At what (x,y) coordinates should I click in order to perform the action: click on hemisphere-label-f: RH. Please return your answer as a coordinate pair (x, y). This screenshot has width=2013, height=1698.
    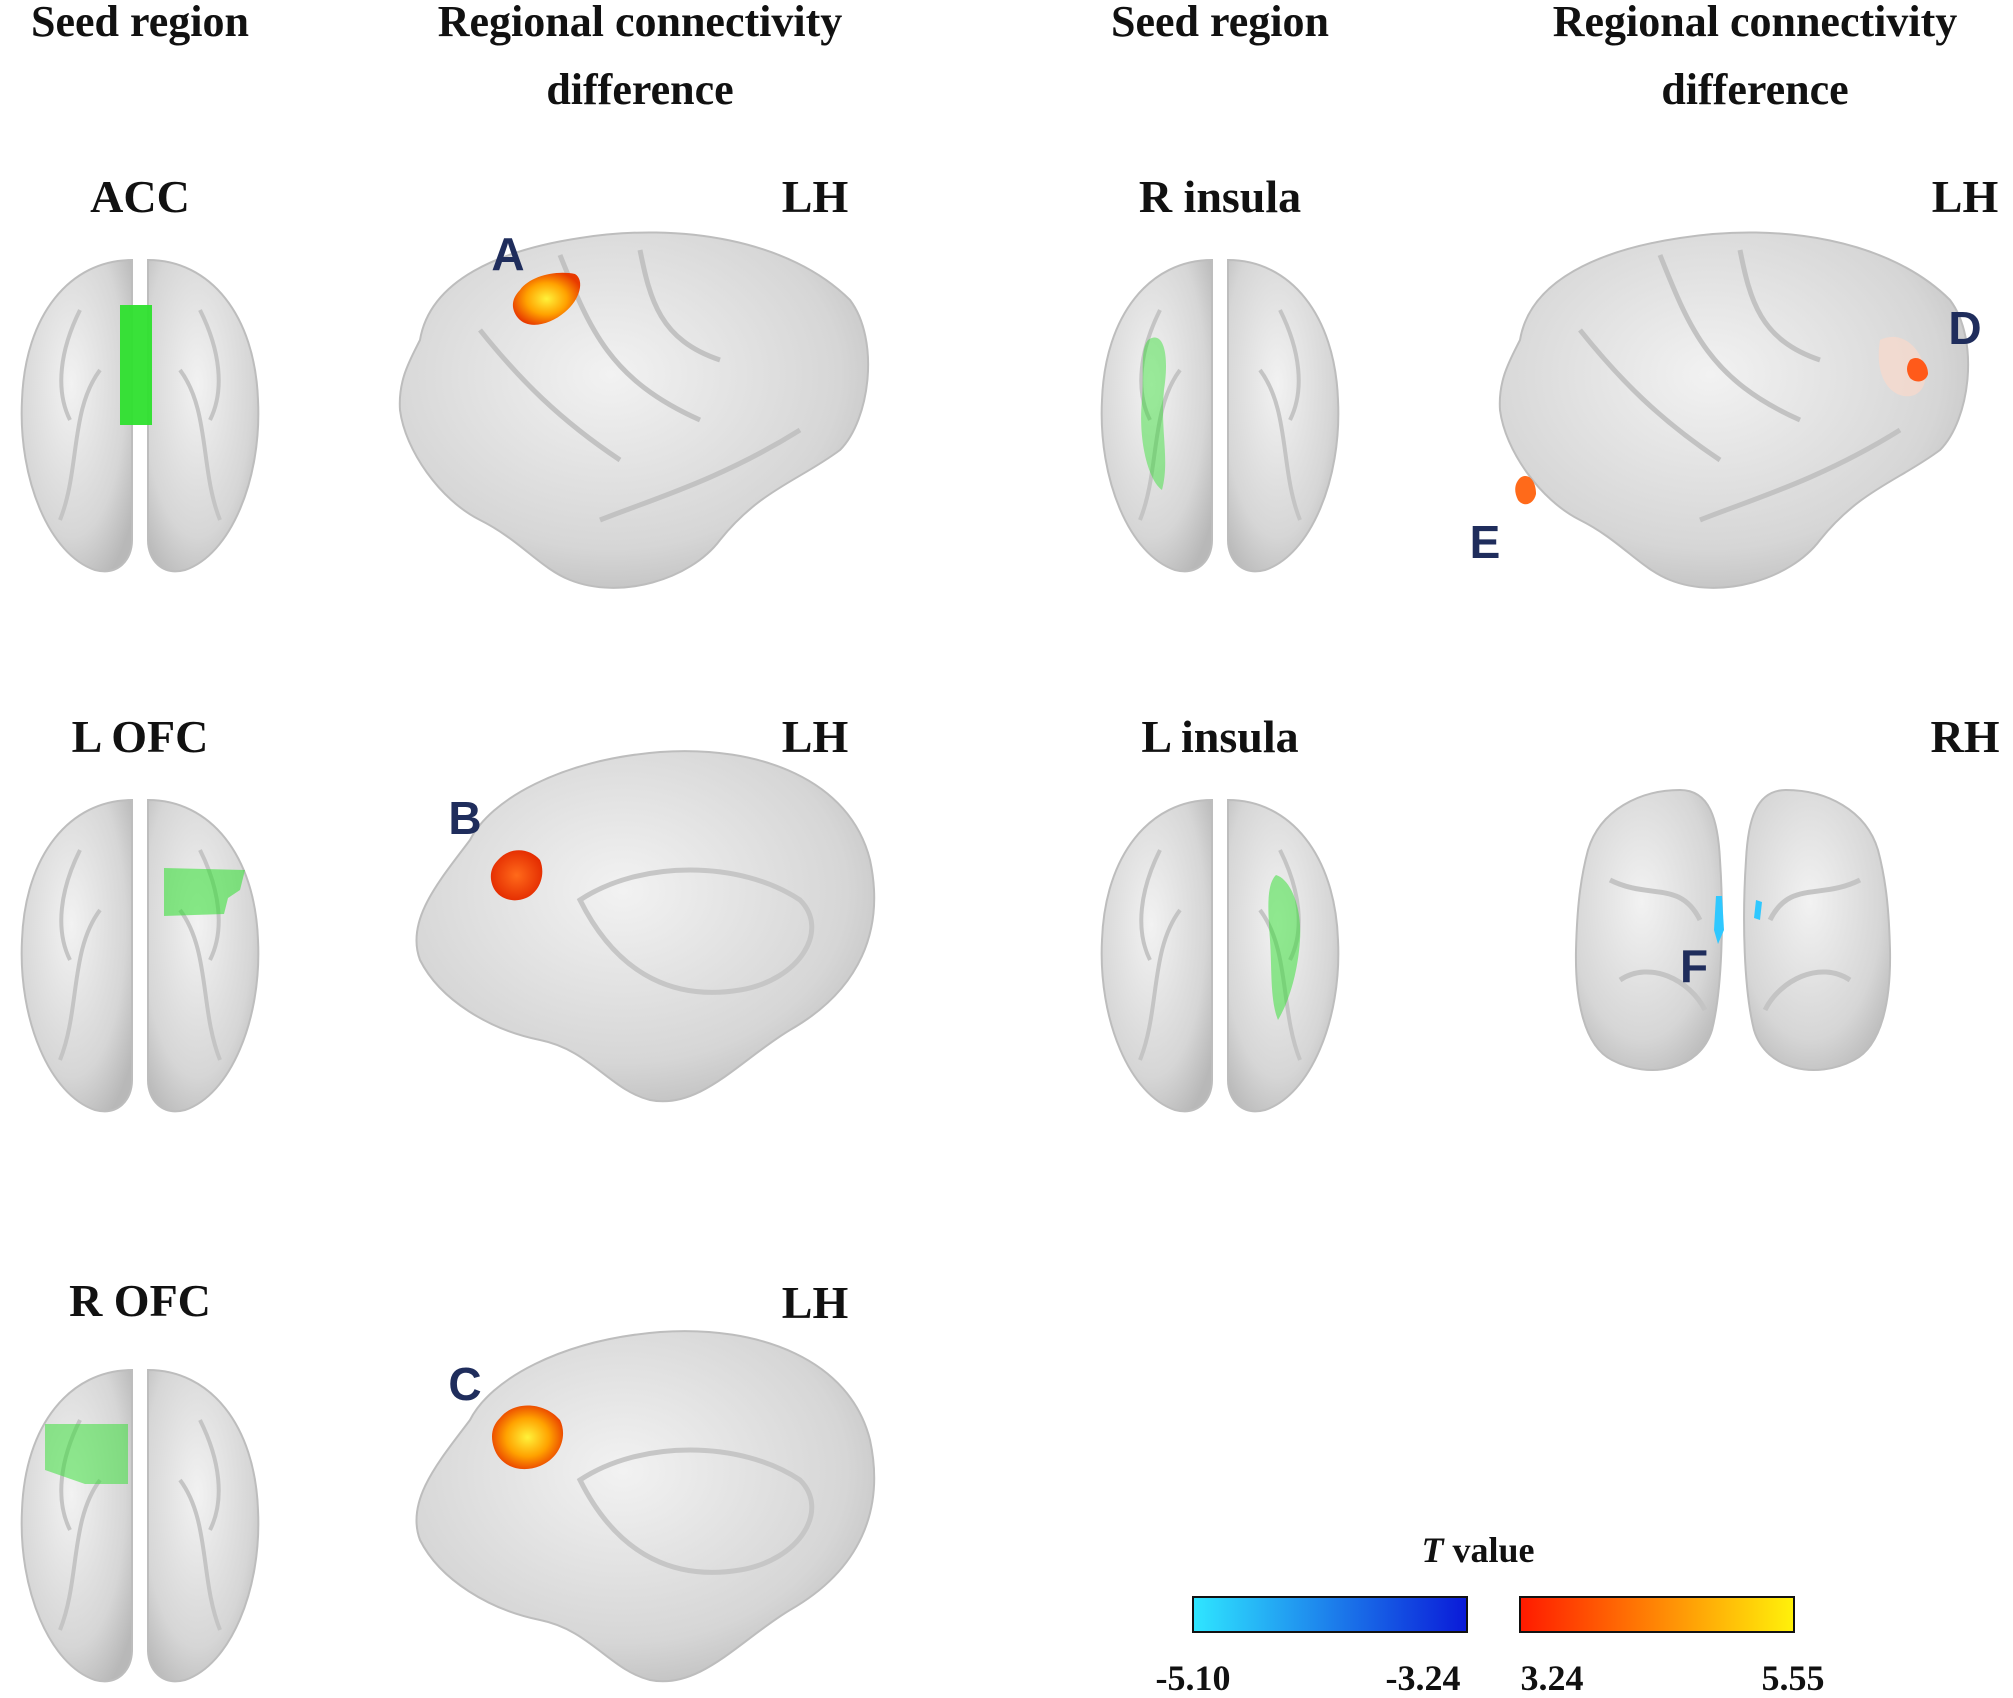
    Looking at the image, I should click on (1965, 736).